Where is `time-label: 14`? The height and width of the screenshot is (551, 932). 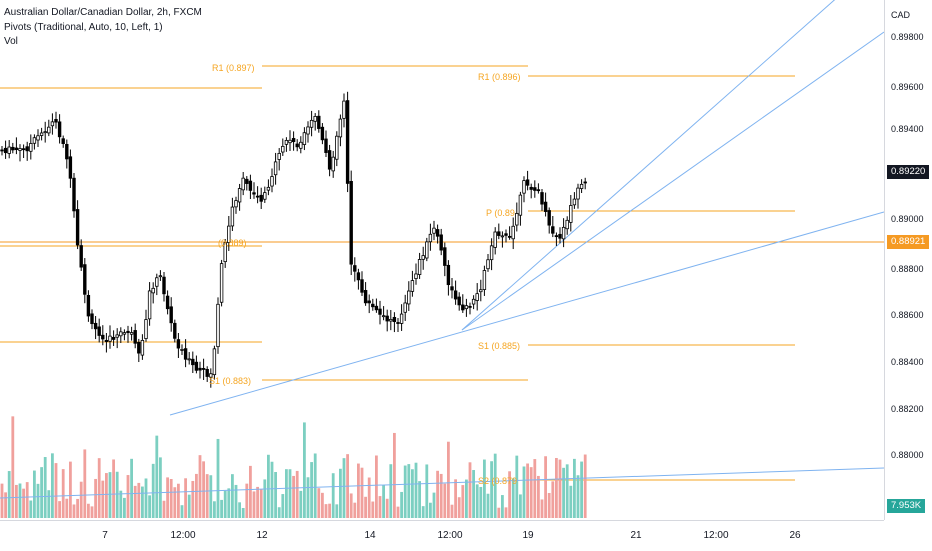 time-label: 14 is located at coordinates (370, 535).